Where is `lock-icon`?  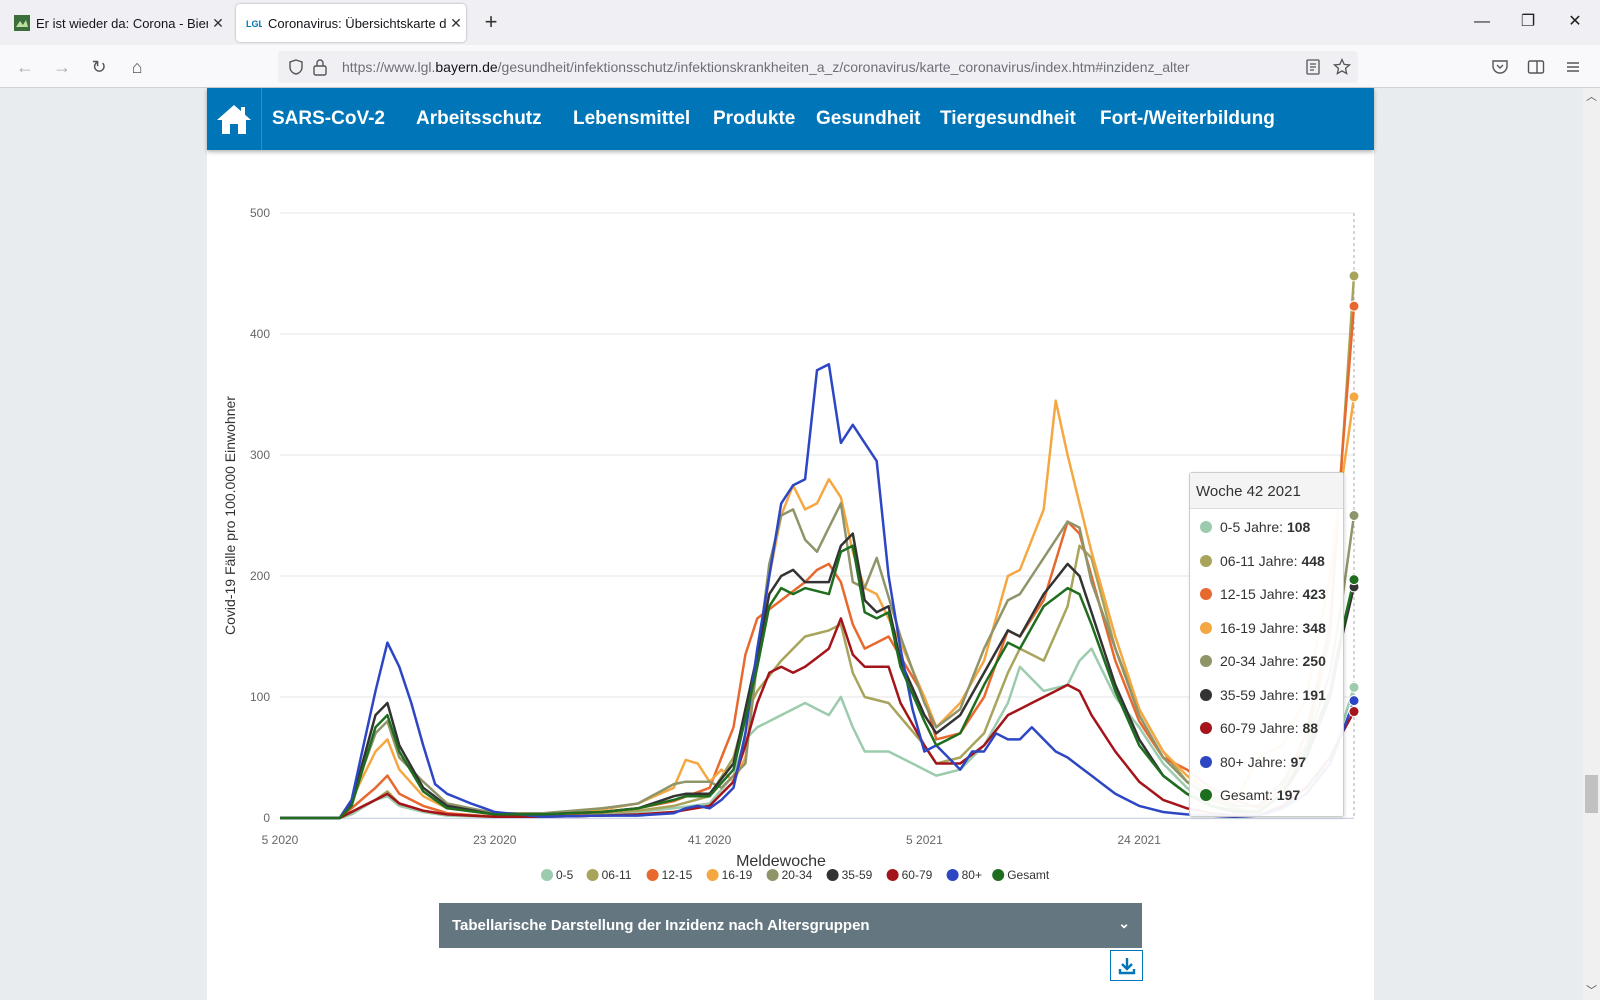
lock-icon is located at coordinates (320, 67).